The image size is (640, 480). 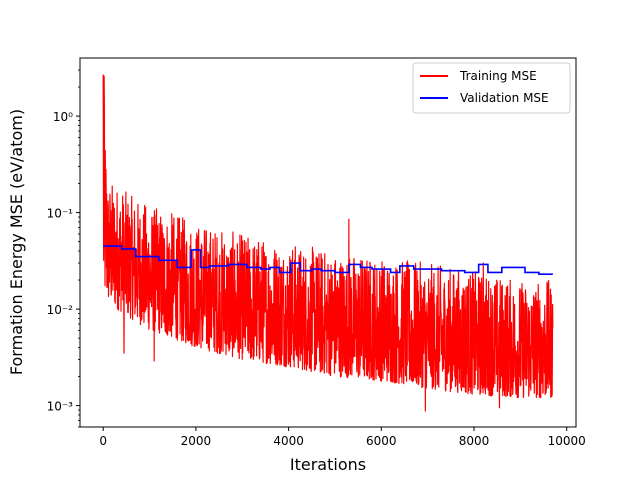 What do you see at coordinates (342, 437) in the screenshot?
I see `x-axis: 0 2000 4000 6000 8000 10000` at bounding box center [342, 437].